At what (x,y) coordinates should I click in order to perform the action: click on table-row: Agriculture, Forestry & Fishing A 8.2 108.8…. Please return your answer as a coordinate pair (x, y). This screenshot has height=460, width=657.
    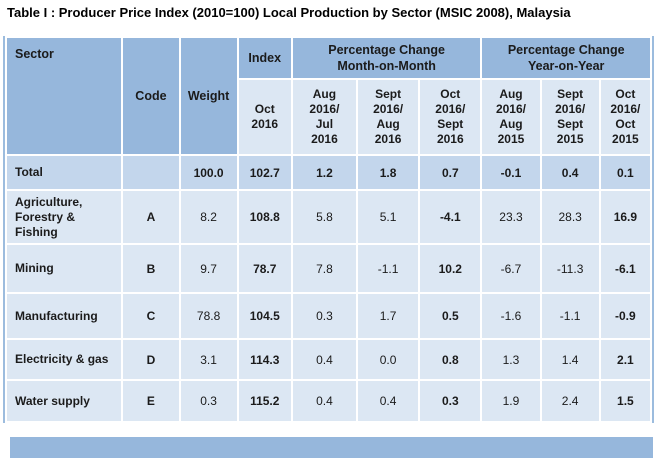
    Looking at the image, I should click on (328, 217).